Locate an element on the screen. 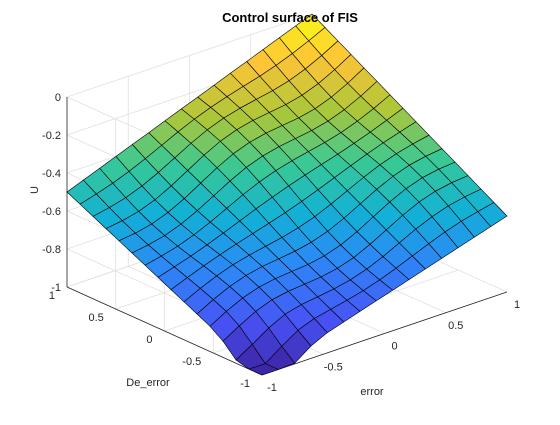  x-axis-label: error is located at coordinates (372, 392).